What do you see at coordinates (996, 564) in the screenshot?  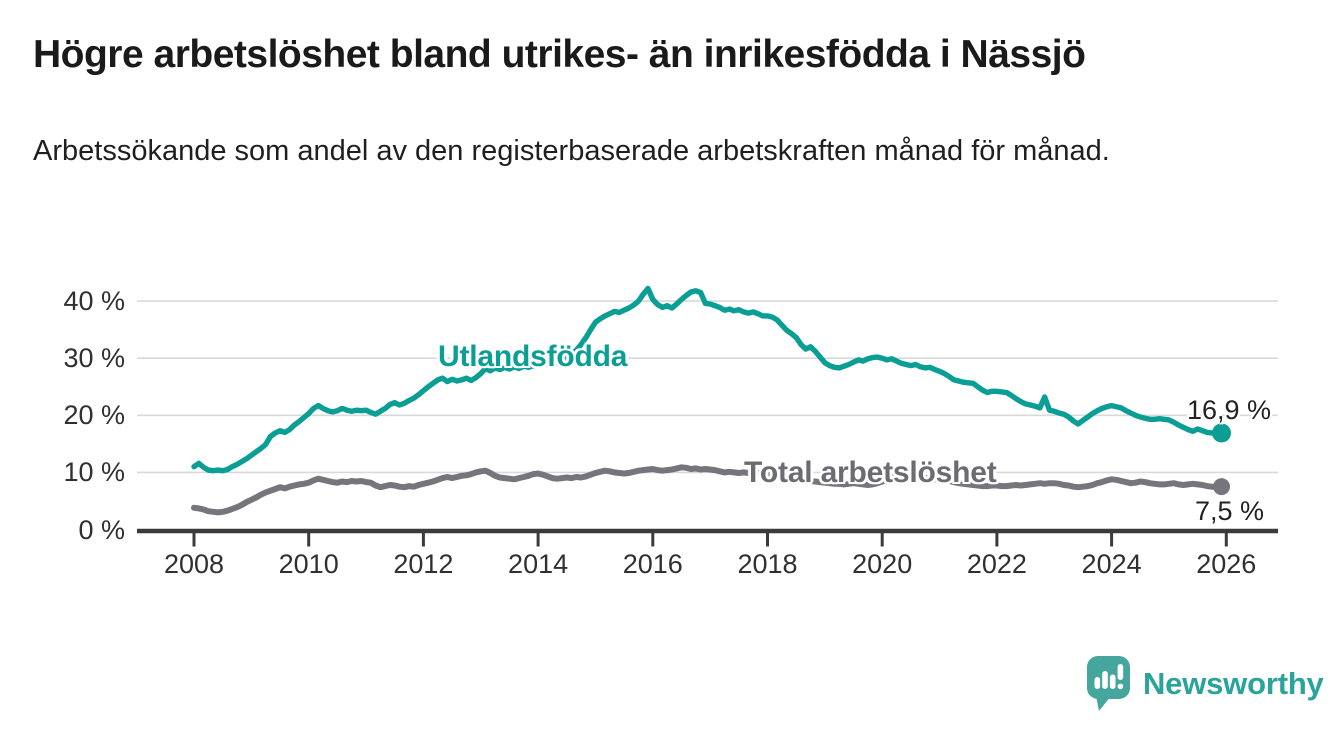 I see `x-axis-tick-label: 2022` at bounding box center [996, 564].